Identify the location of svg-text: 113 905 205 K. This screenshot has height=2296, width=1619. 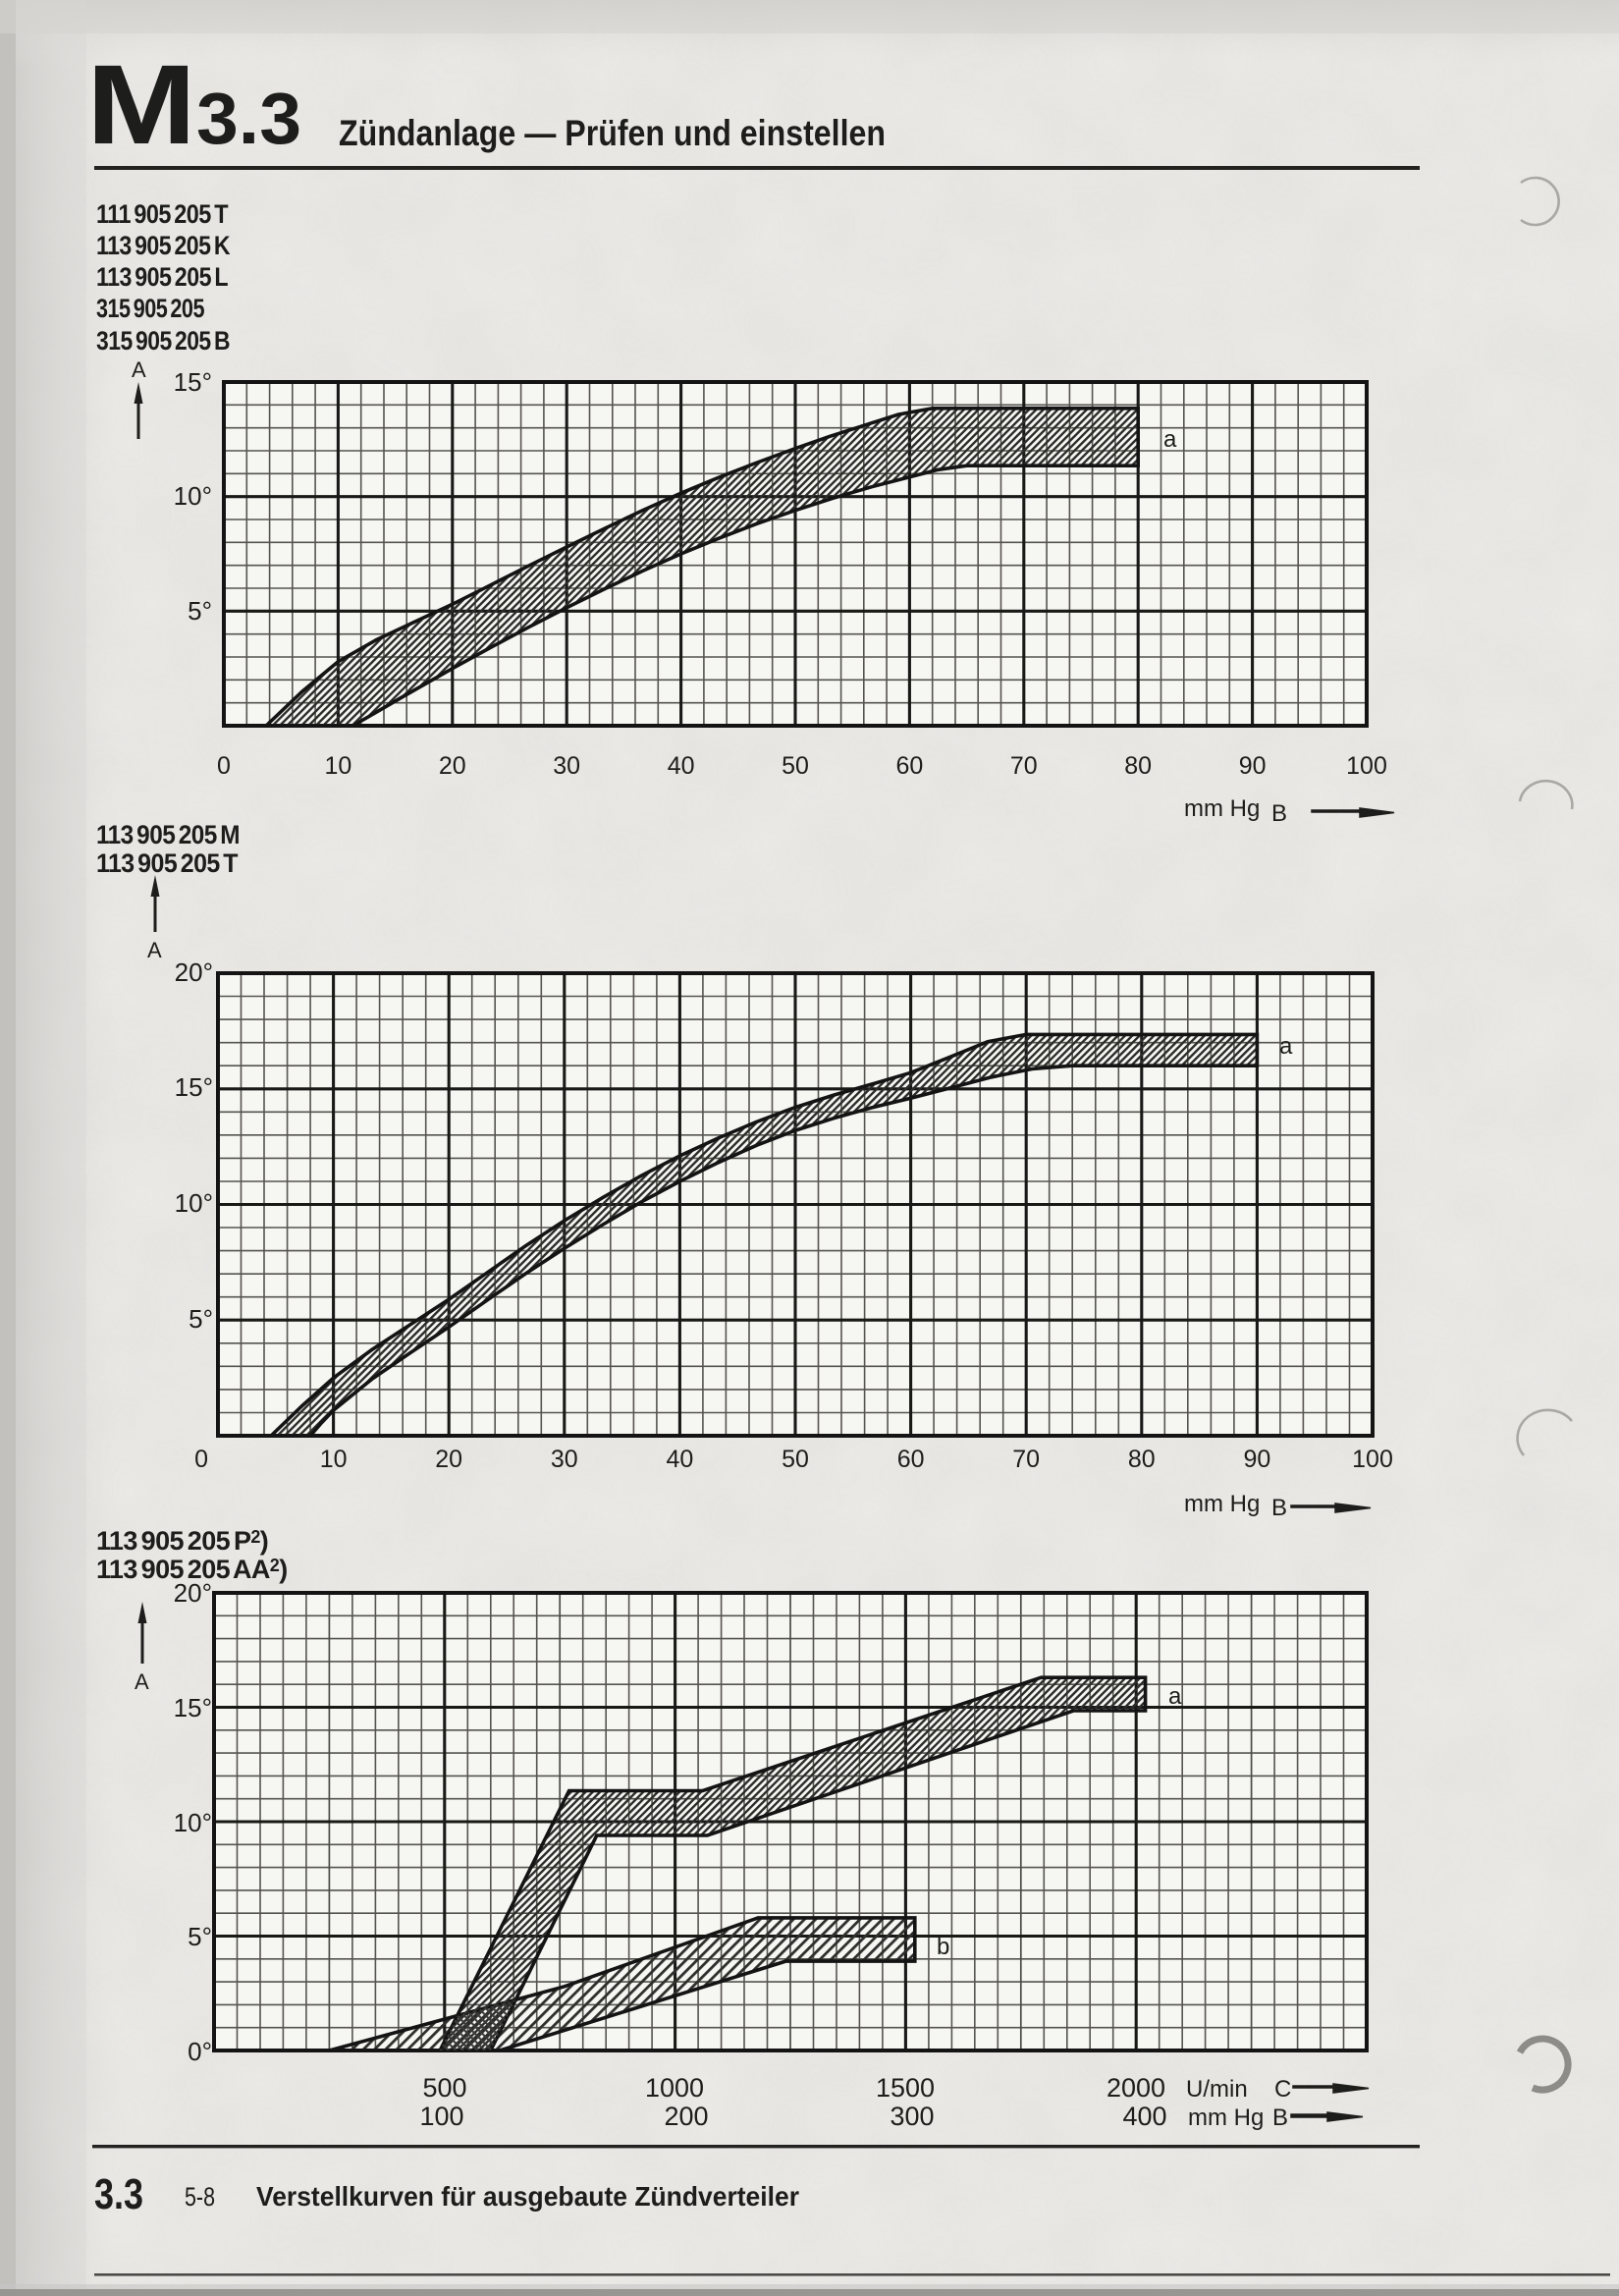
(163, 245).